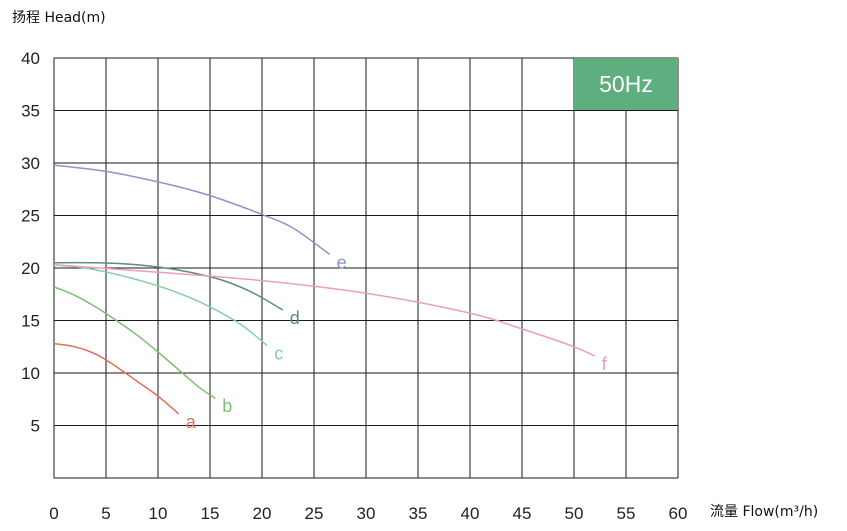  Describe the element at coordinates (116, 378) in the screenshot. I see `series-line-a` at that location.